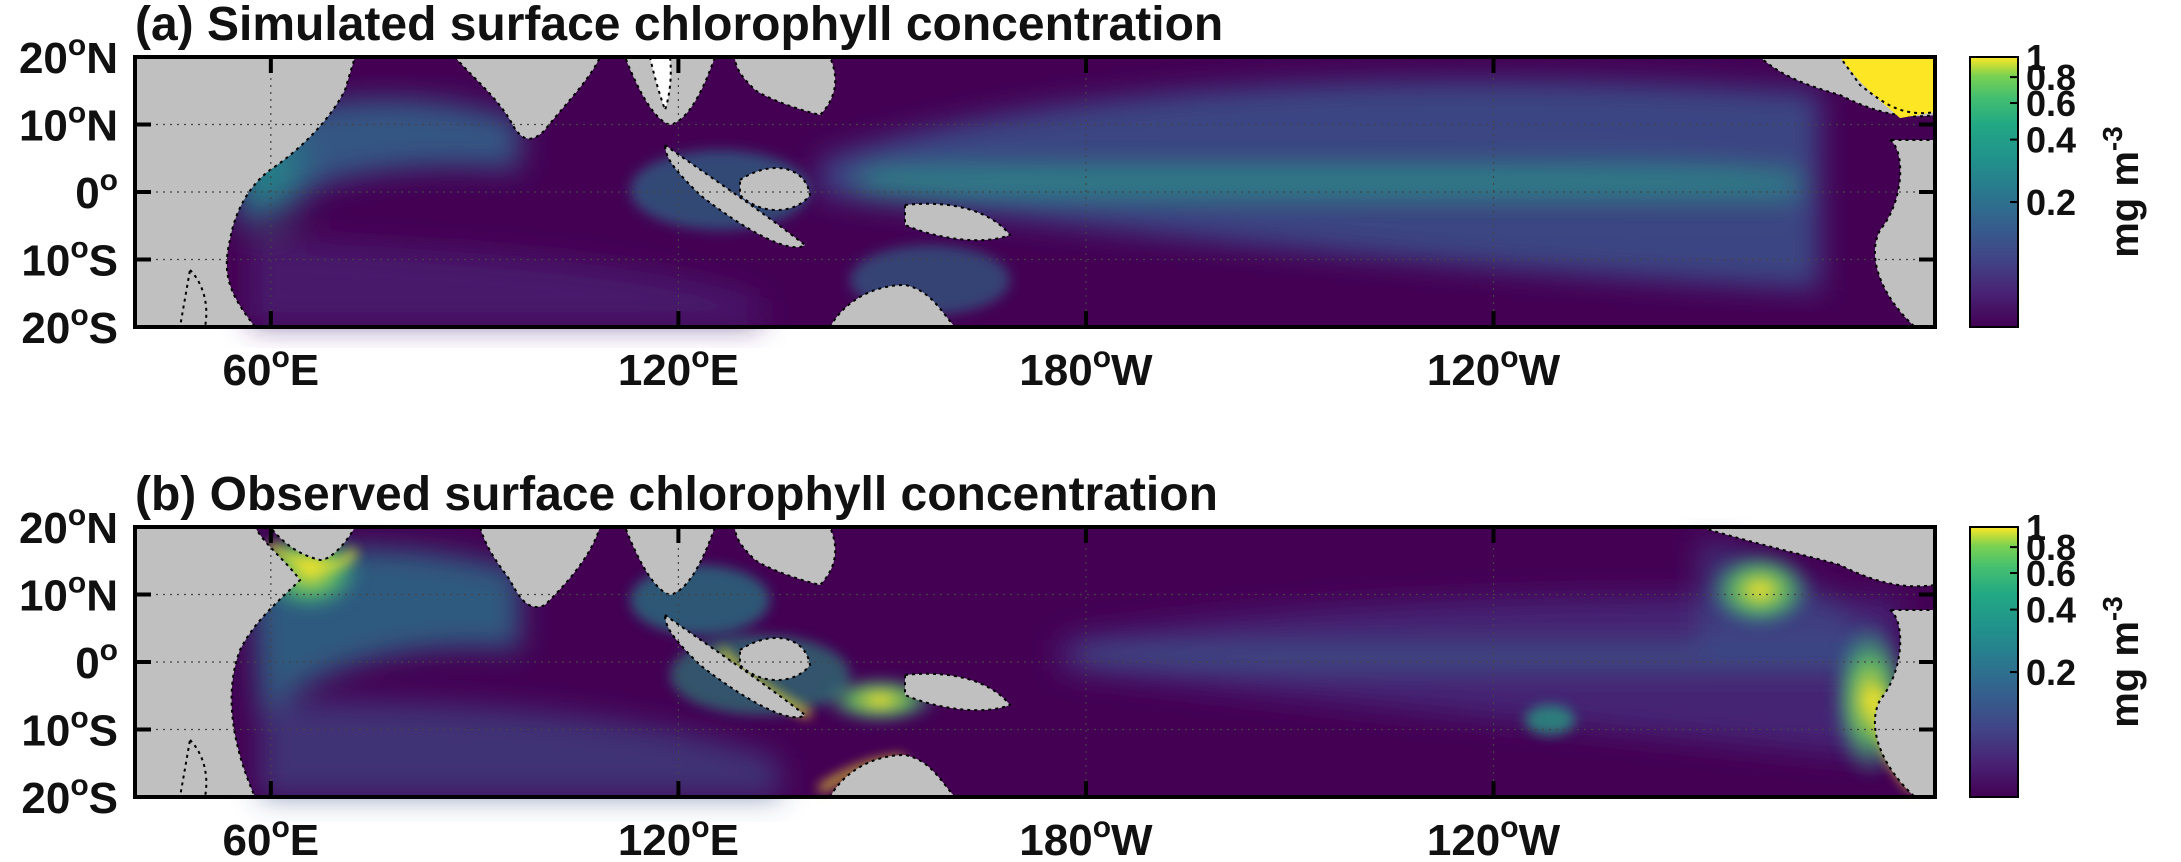 Image resolution: width=2181 pixels, height=862 pixels. I want to click on panel-b-xtick-label: 60oE, so click(271, 836).